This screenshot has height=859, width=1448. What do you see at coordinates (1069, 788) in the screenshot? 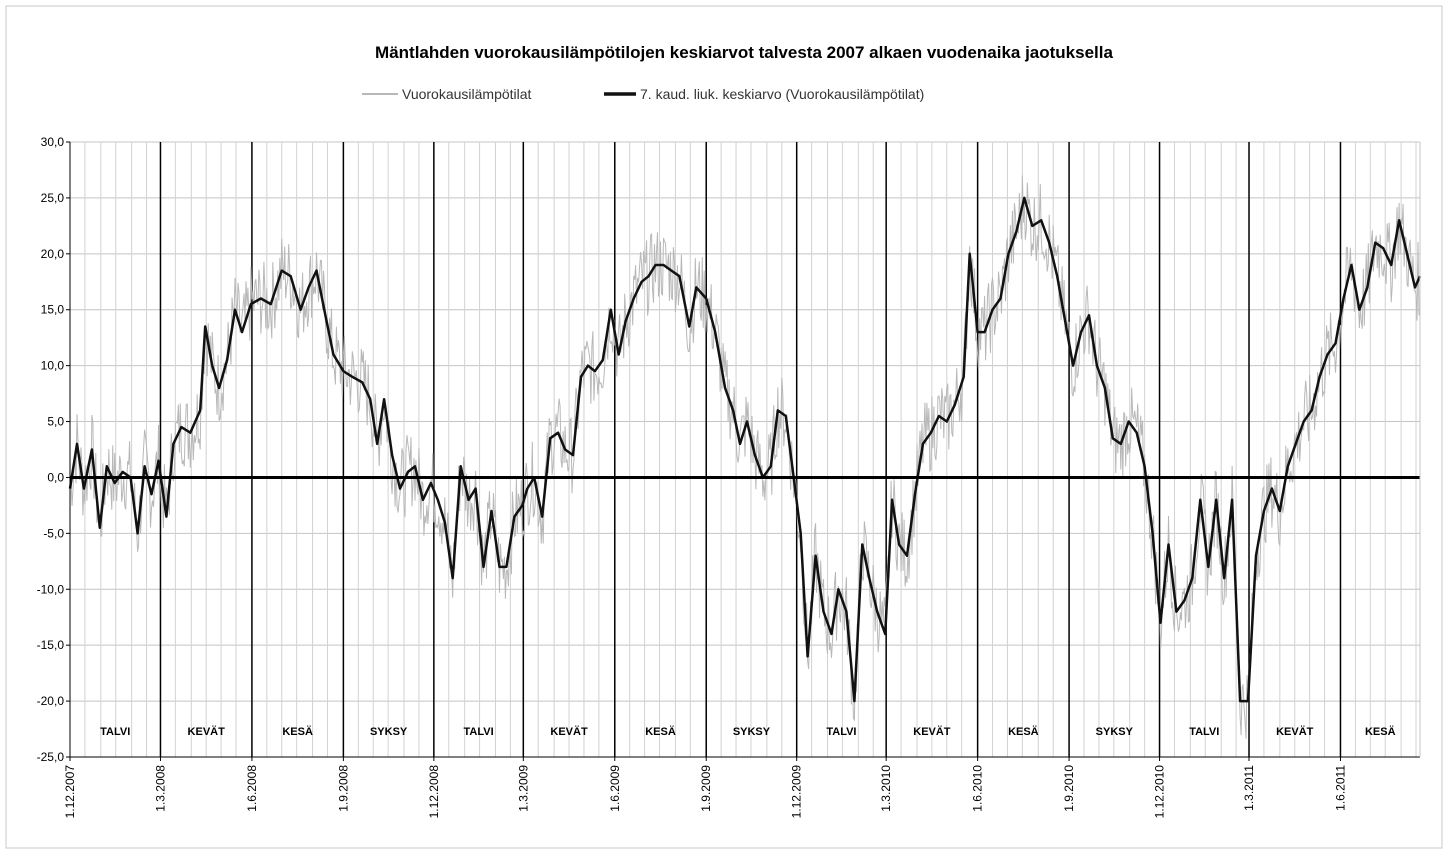
I see `x-tick-label: 1.9.2010` at bounding box center [1069, 788].